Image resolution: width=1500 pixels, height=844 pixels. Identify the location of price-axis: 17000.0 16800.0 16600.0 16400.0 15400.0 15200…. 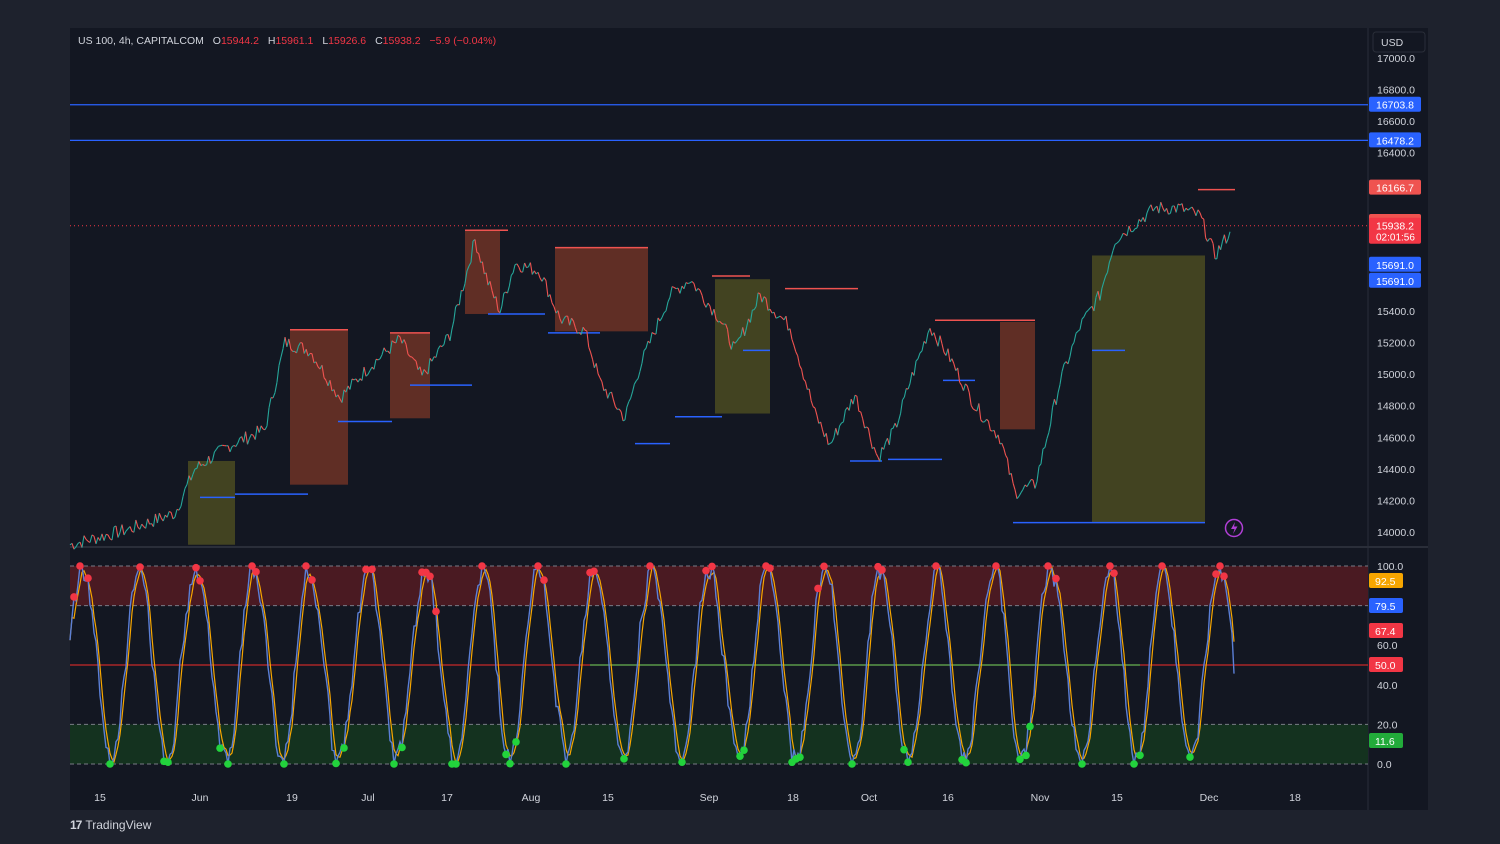
(1395, 412).